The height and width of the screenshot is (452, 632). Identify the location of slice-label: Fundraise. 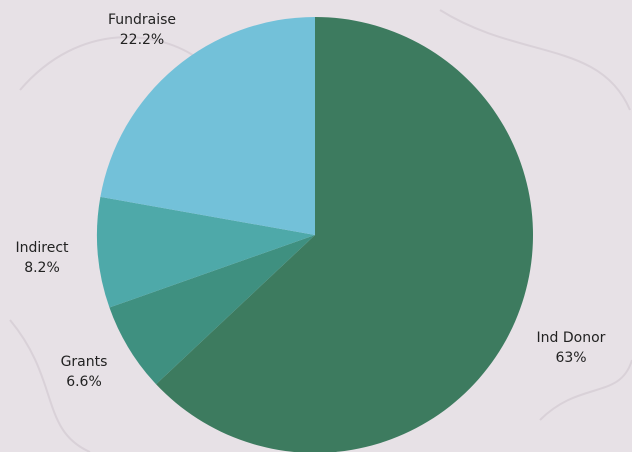
(142, 20).